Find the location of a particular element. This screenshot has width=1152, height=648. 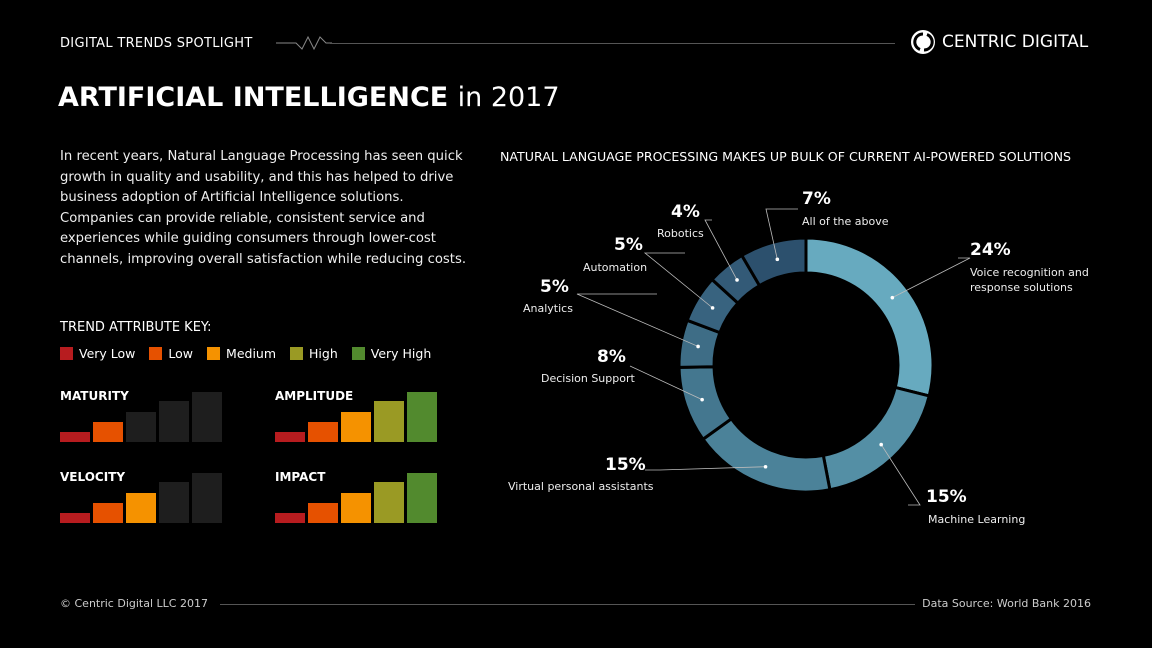

attribute-name: IMPACT is located at coordinates (300, 477).